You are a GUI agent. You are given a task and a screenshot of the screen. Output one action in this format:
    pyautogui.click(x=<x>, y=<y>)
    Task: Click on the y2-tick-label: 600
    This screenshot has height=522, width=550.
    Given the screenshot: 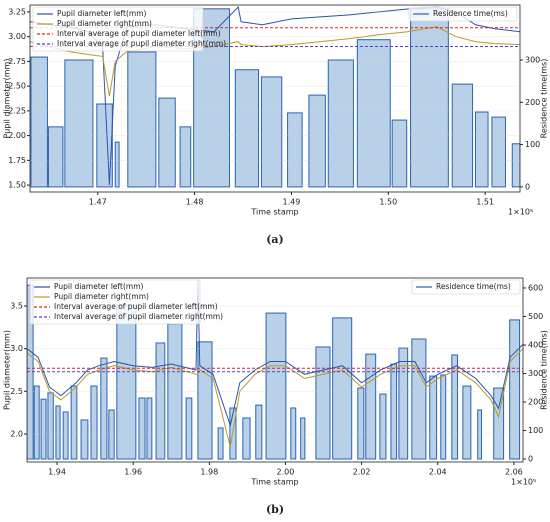 What is the action you would take?
    pyautogui.click(x=535, y=287)
    